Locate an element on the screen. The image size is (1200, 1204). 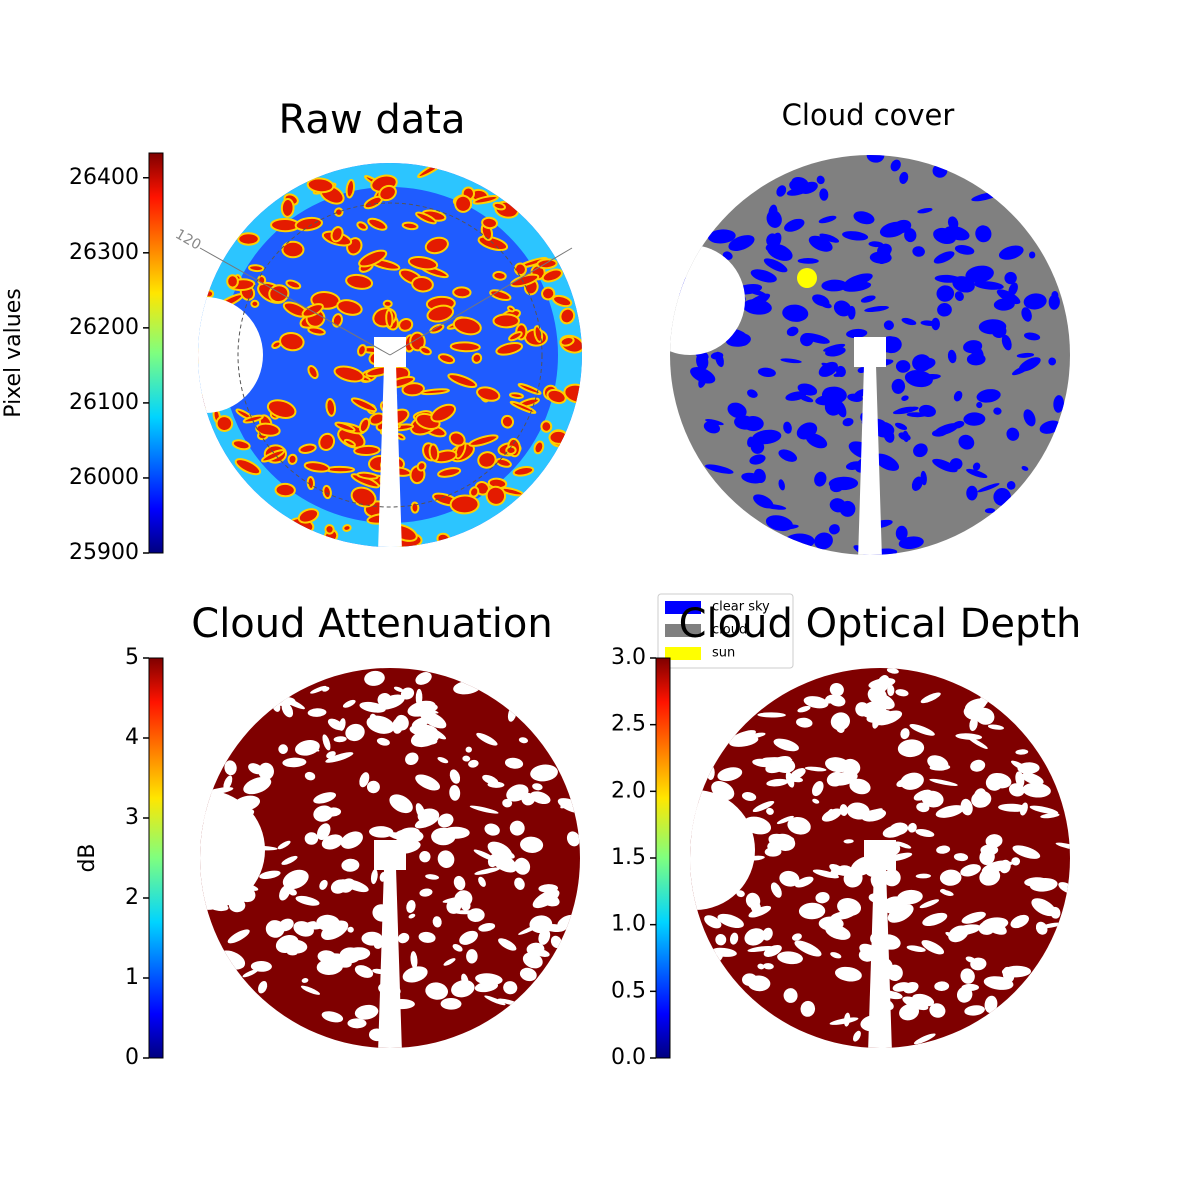
grid-ray is located at coordinates (295, 301).